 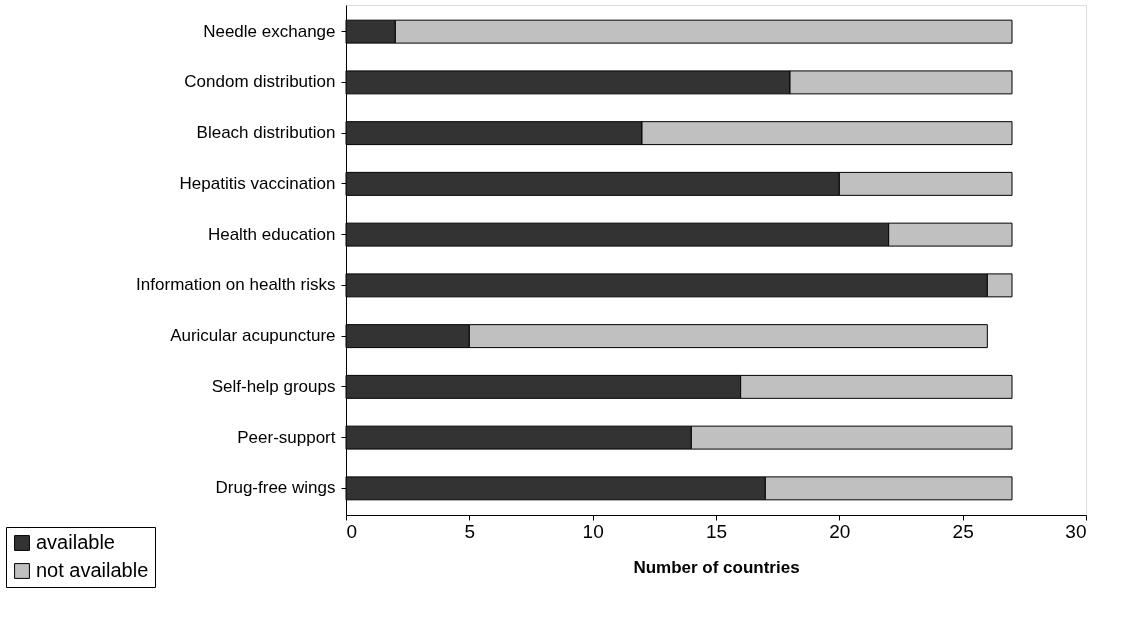 I want to click on x-tick-label: 25, so click(x=963, y=531).